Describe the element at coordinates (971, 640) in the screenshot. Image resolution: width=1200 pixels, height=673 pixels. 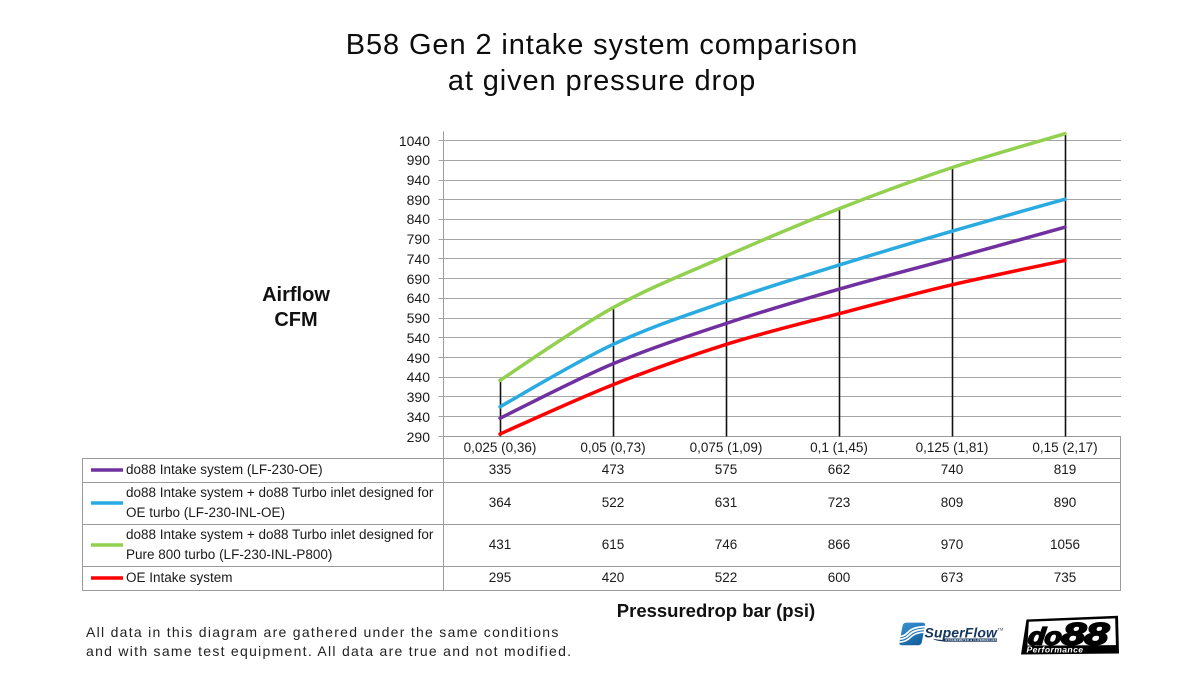
I see `svg-text: DYNAMOMETER & FLOWBENCHES` at that location.